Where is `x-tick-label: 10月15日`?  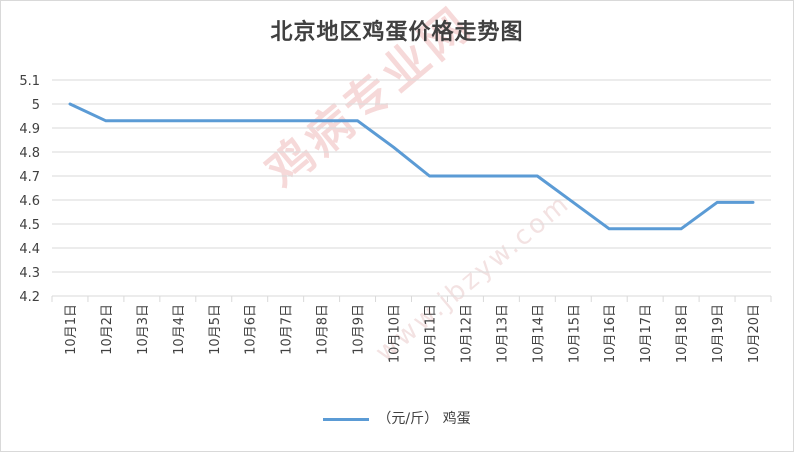
x-tick-label: 10月15日 is located at coordinates (574, 333).